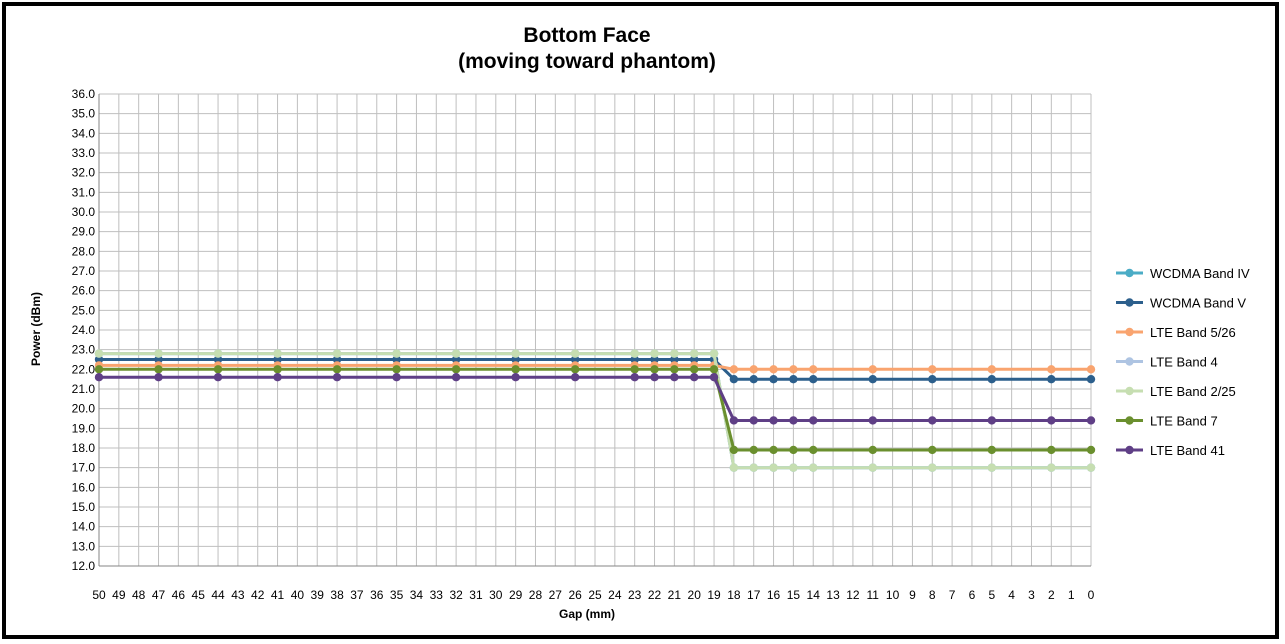 Image resolution: width=1285 pixels, height=644 pixels. I want to click on x-tick-label: 20, so click(695, 595).